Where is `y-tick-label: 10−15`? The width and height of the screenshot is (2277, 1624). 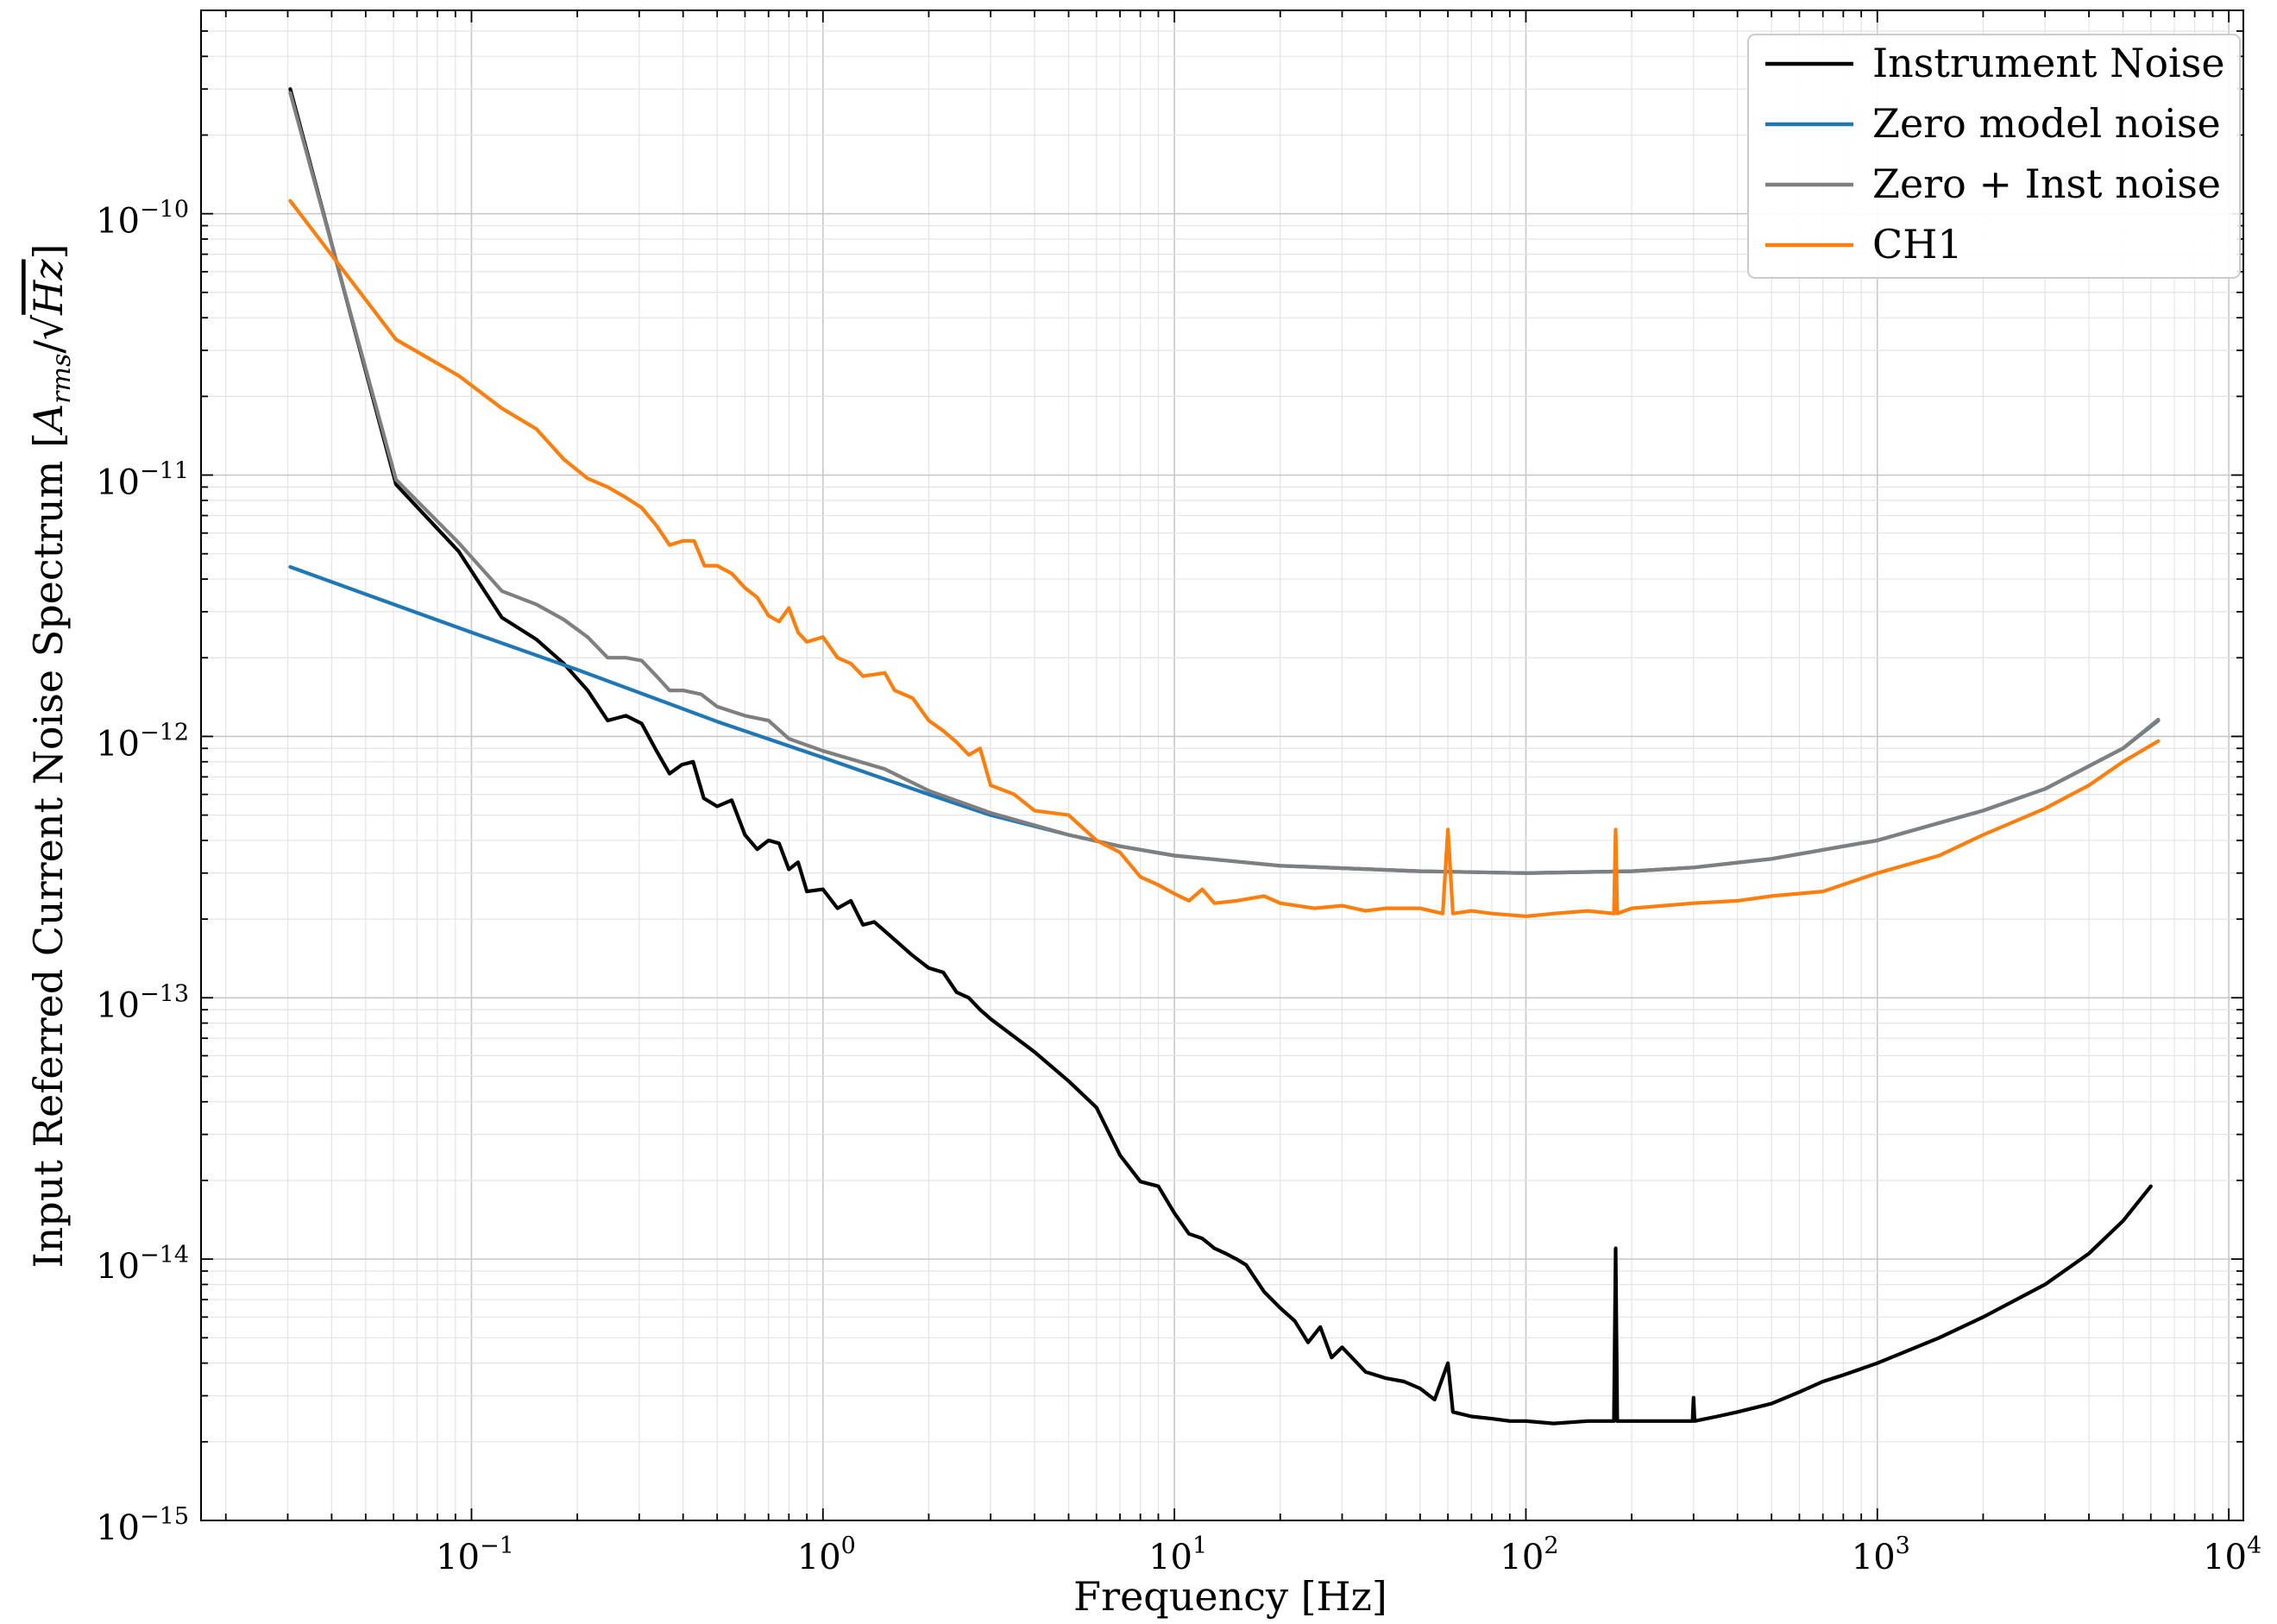
y-tick-label: 10−15 is located at coordinates (142, 1525).